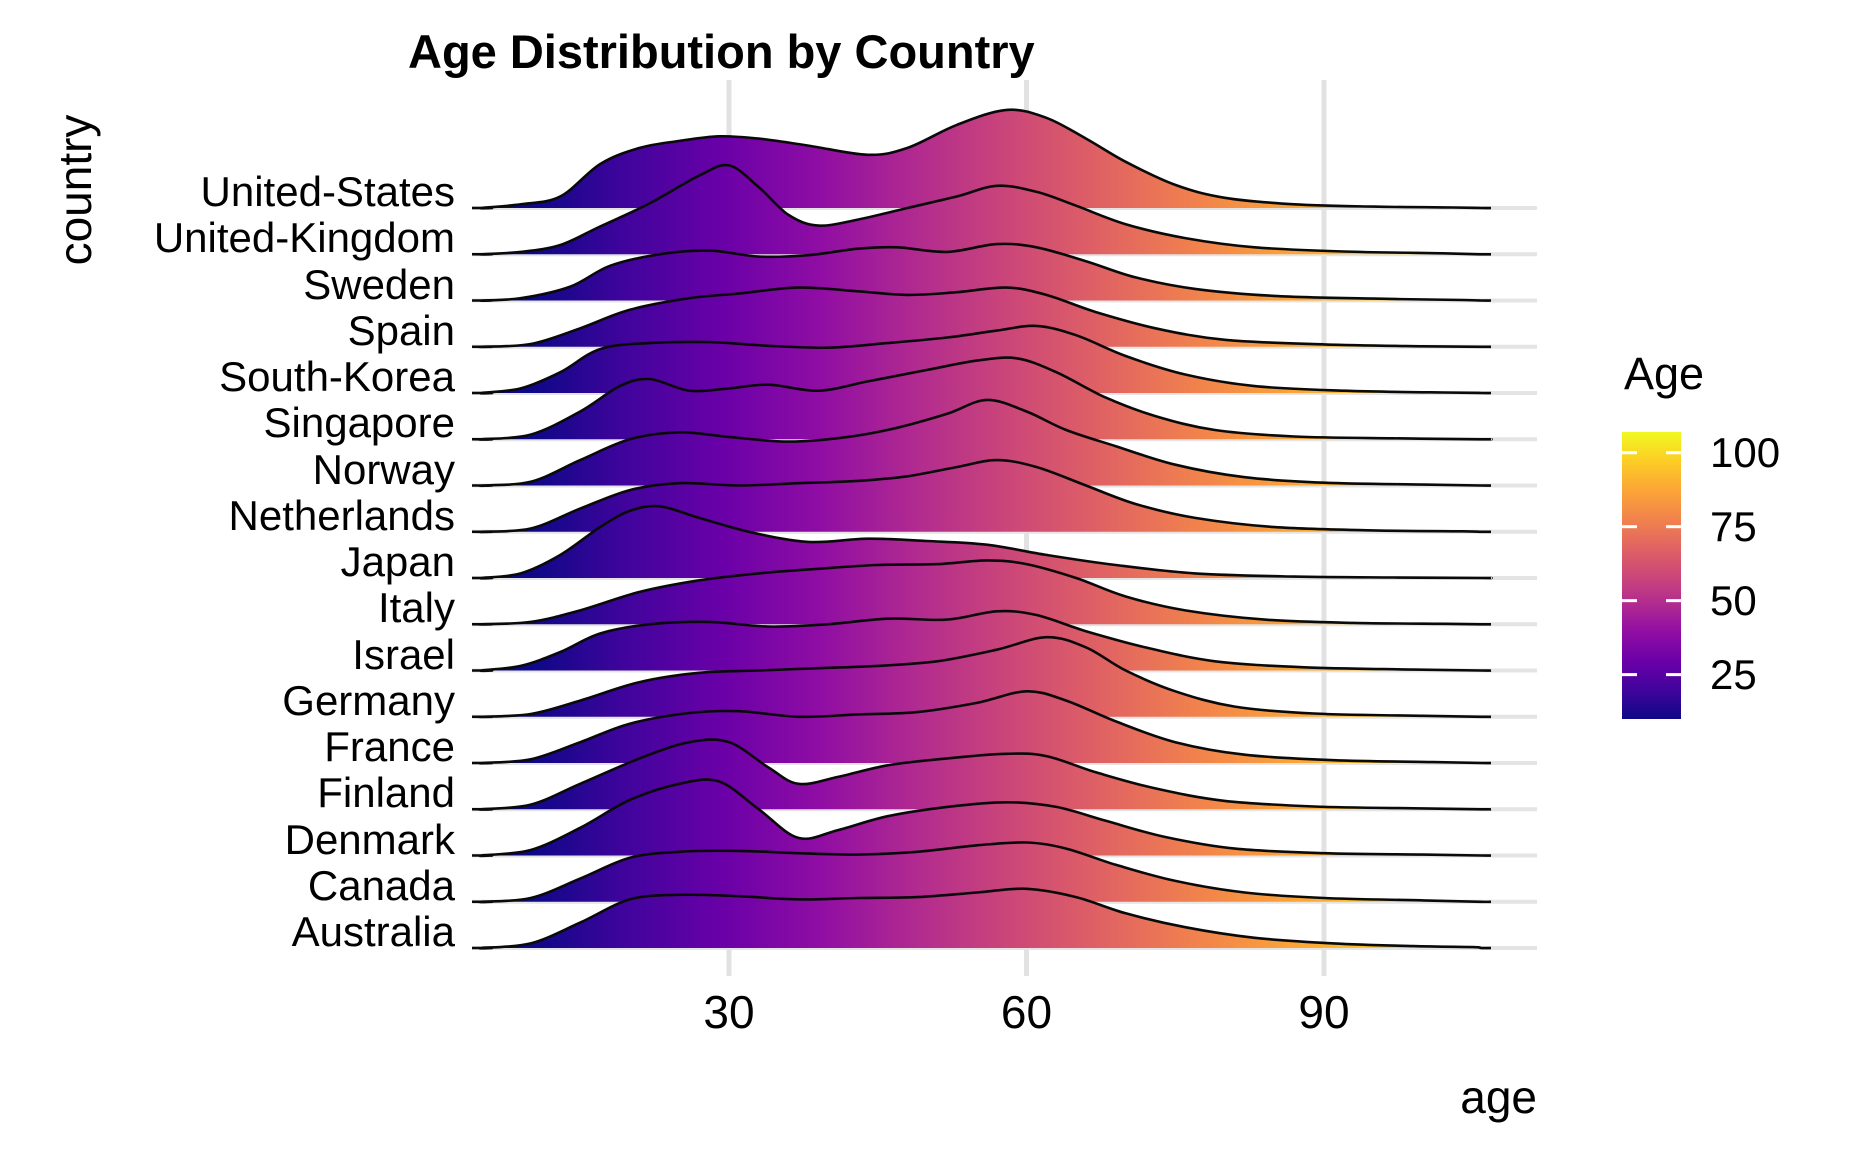 The width and height of the screenshot is (1872, 1152). Describe the element at coordinates (381, 885) in the screenshot. I see `y-tick-label-canada: Canada` at that location.